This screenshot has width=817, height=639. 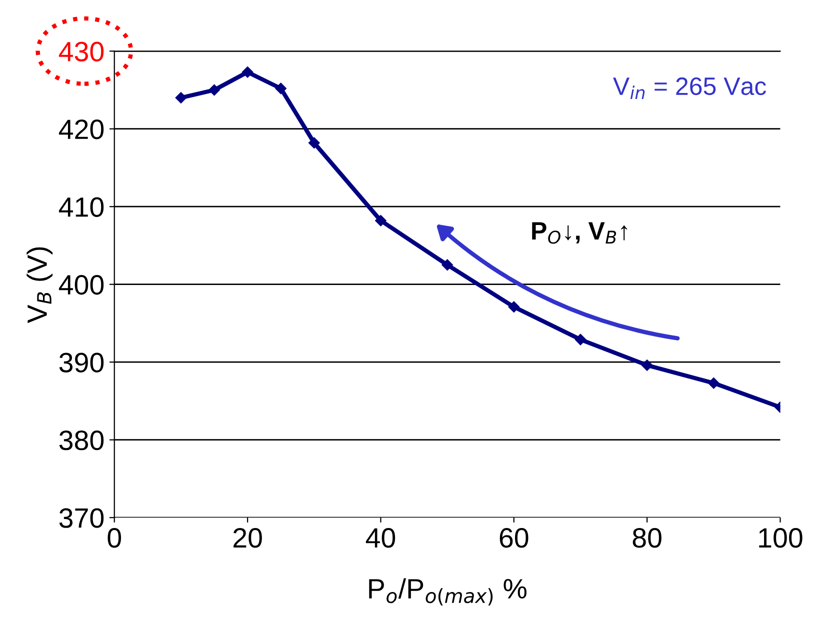 What do you see at coordinates (39, 285) in the screenshot?
I see `y-axis-title: V$_{B}$ (V)` at bounding box center [39, 285].